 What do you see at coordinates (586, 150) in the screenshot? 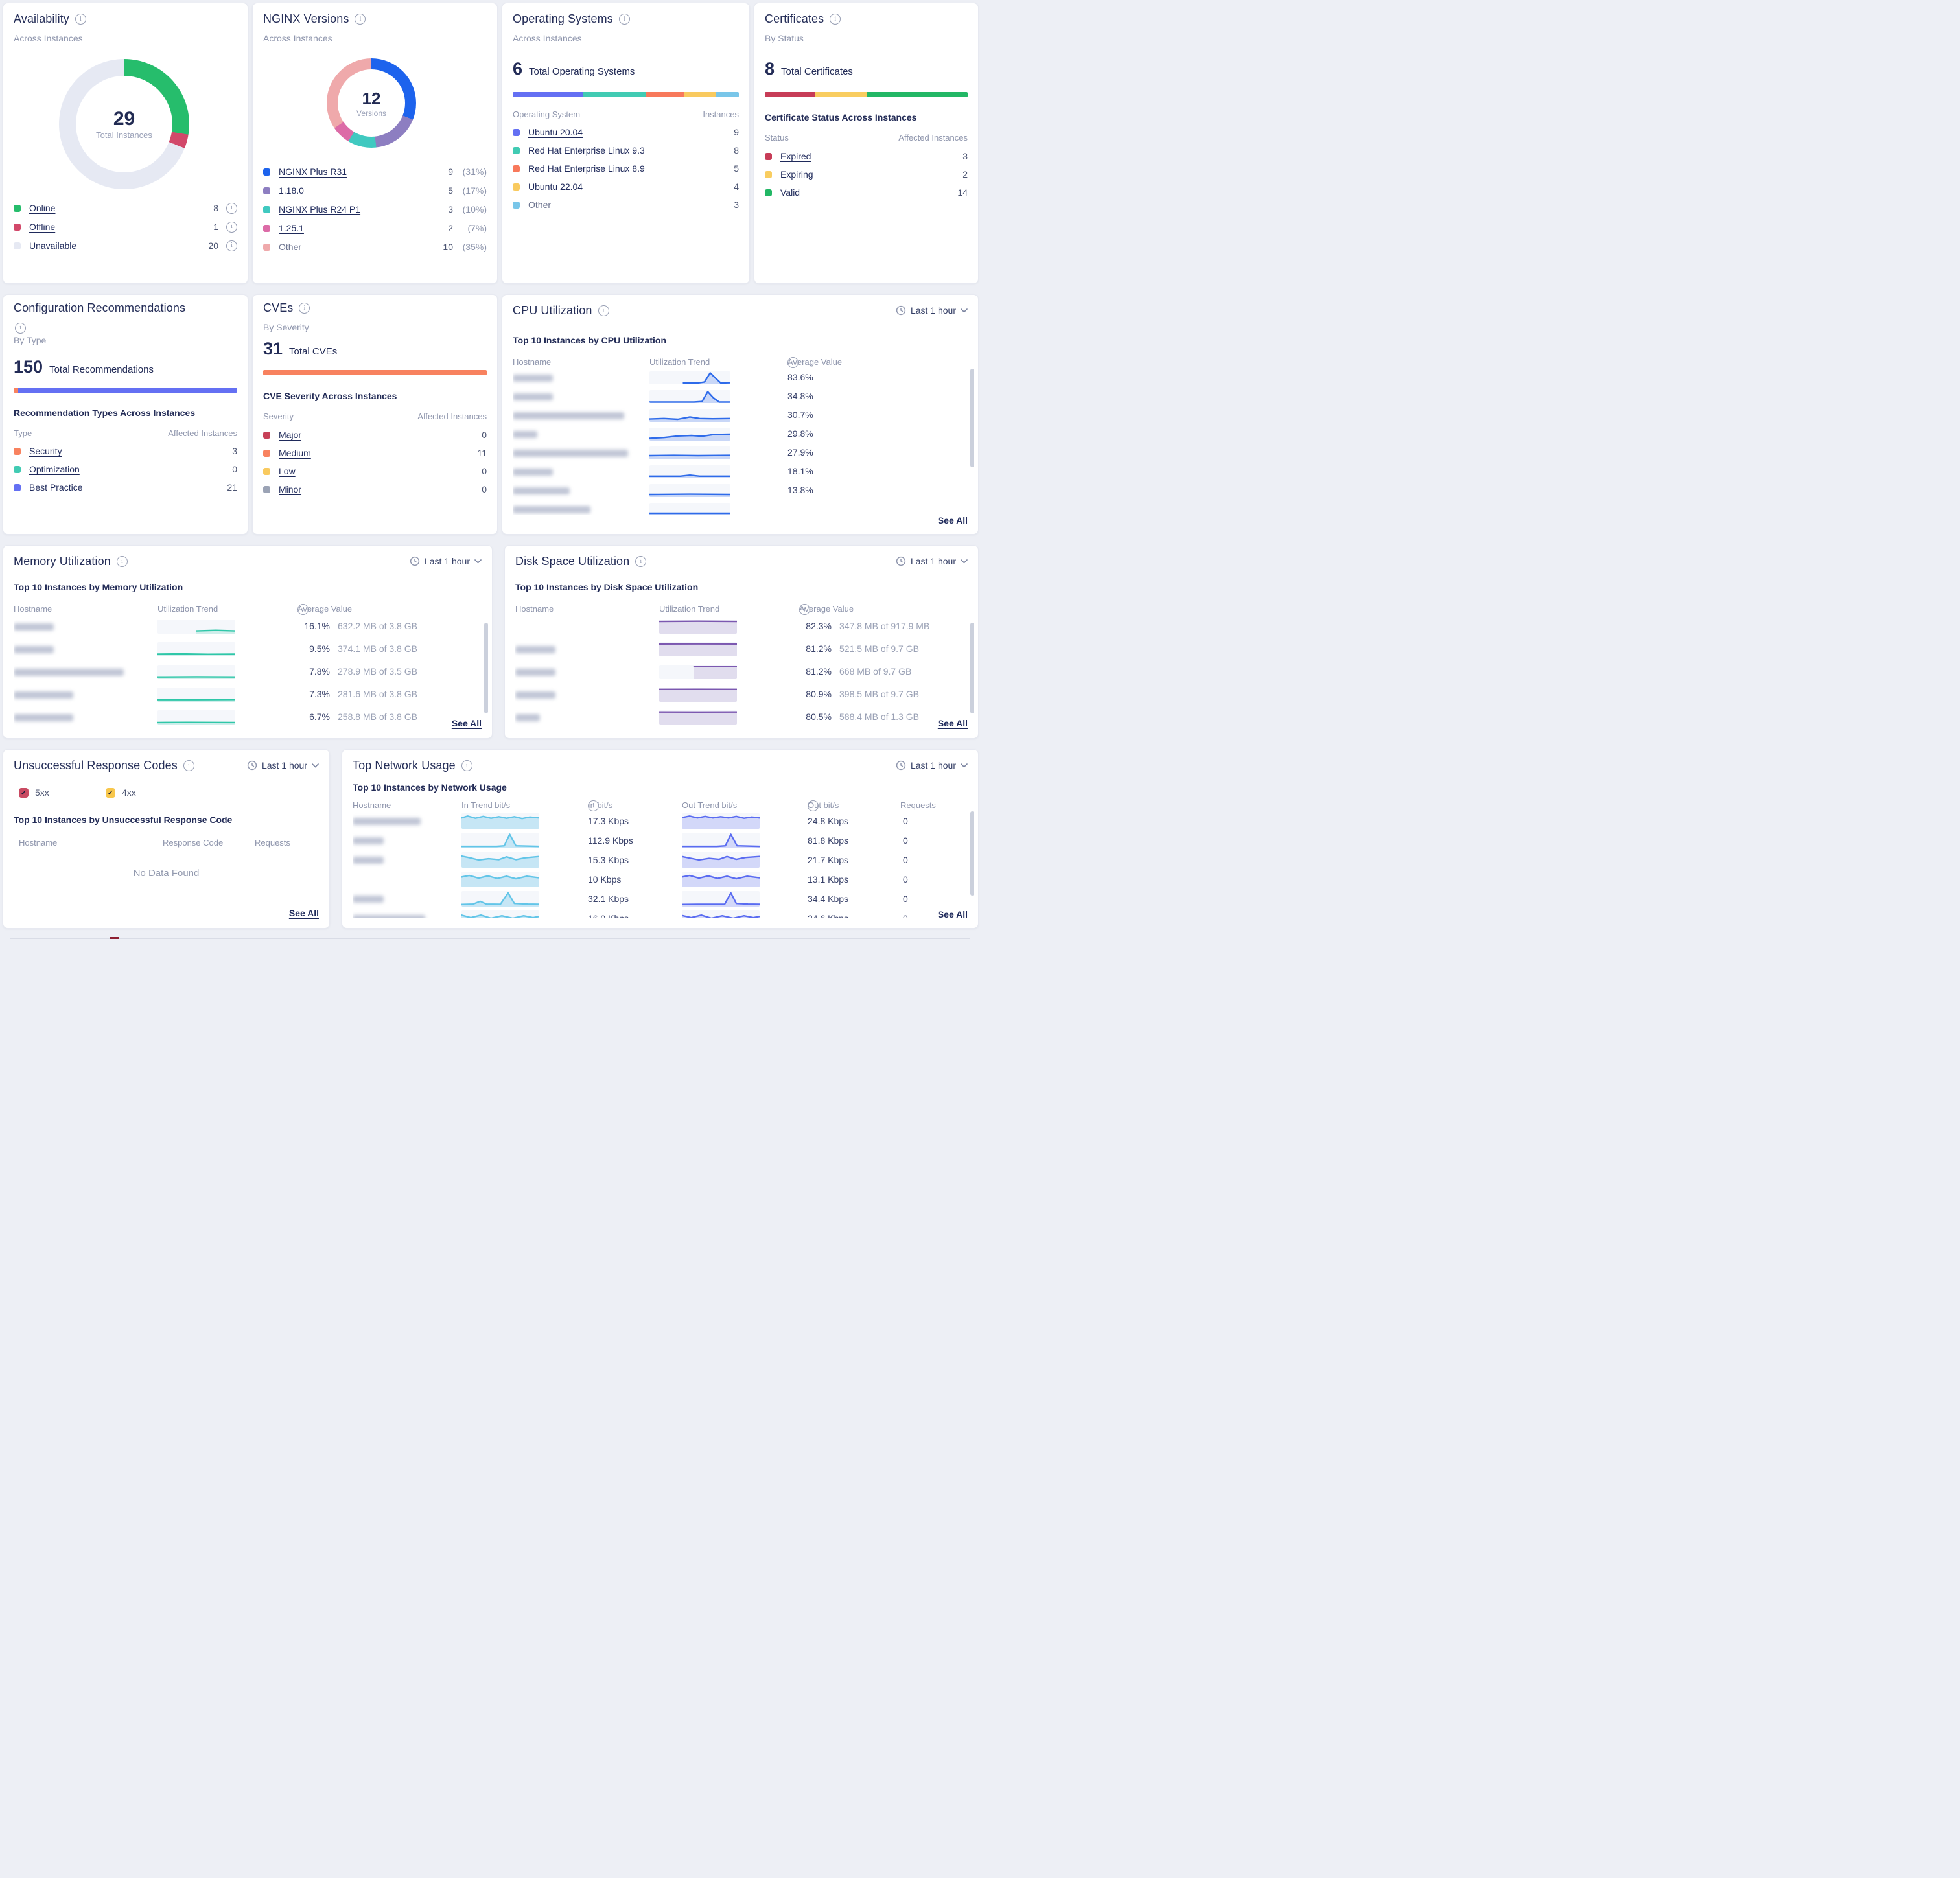
I see `legend-label: Red Hat Enterprise Linux 9.3` at bounding box center [586, 150].